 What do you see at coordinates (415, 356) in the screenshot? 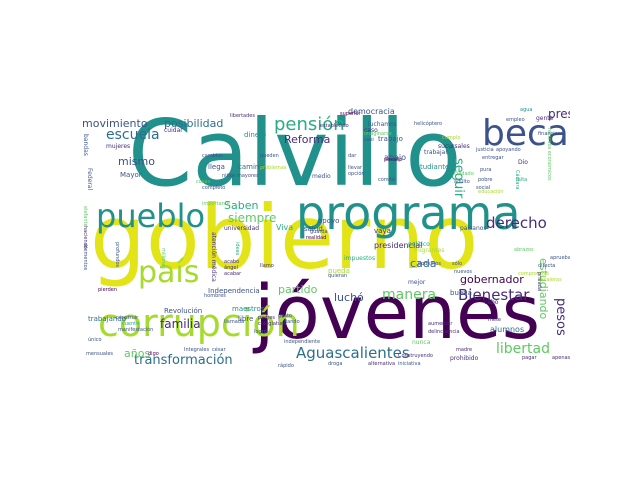
I see `word: Construyendo` at bounding box center [415, 356].